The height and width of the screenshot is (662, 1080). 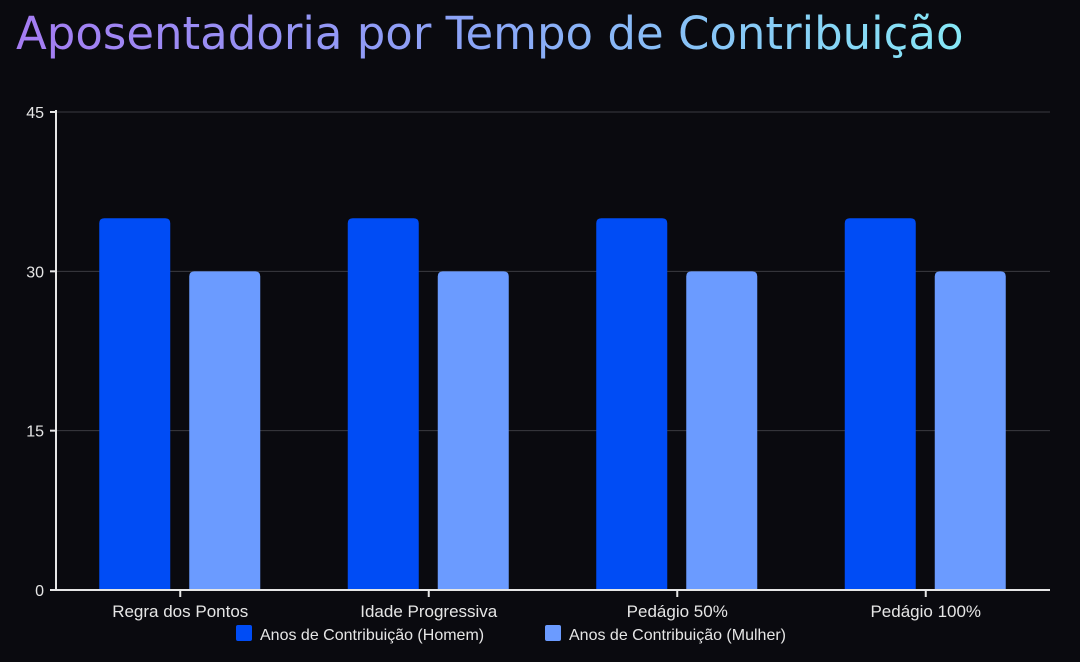 What do you see at coordinates (39, 591) in the screenshot?
I see `y-tick-label: 0` at bounding box center [39, 591].